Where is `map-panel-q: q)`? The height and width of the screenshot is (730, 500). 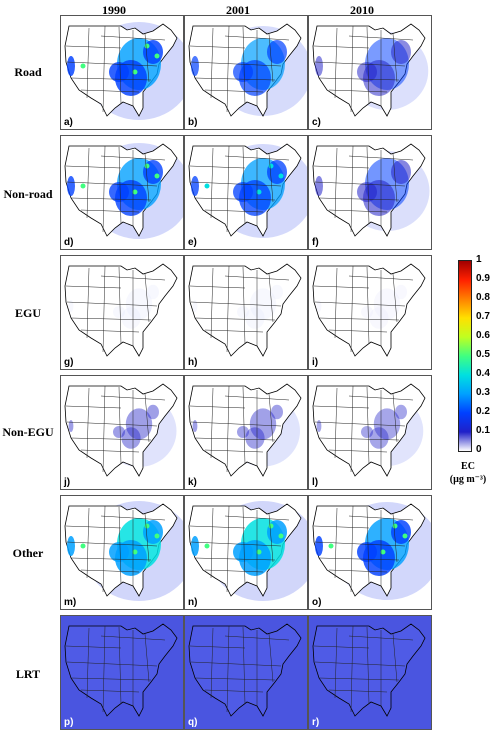 map-panel-q: q) is located at coordinates (246, 672).